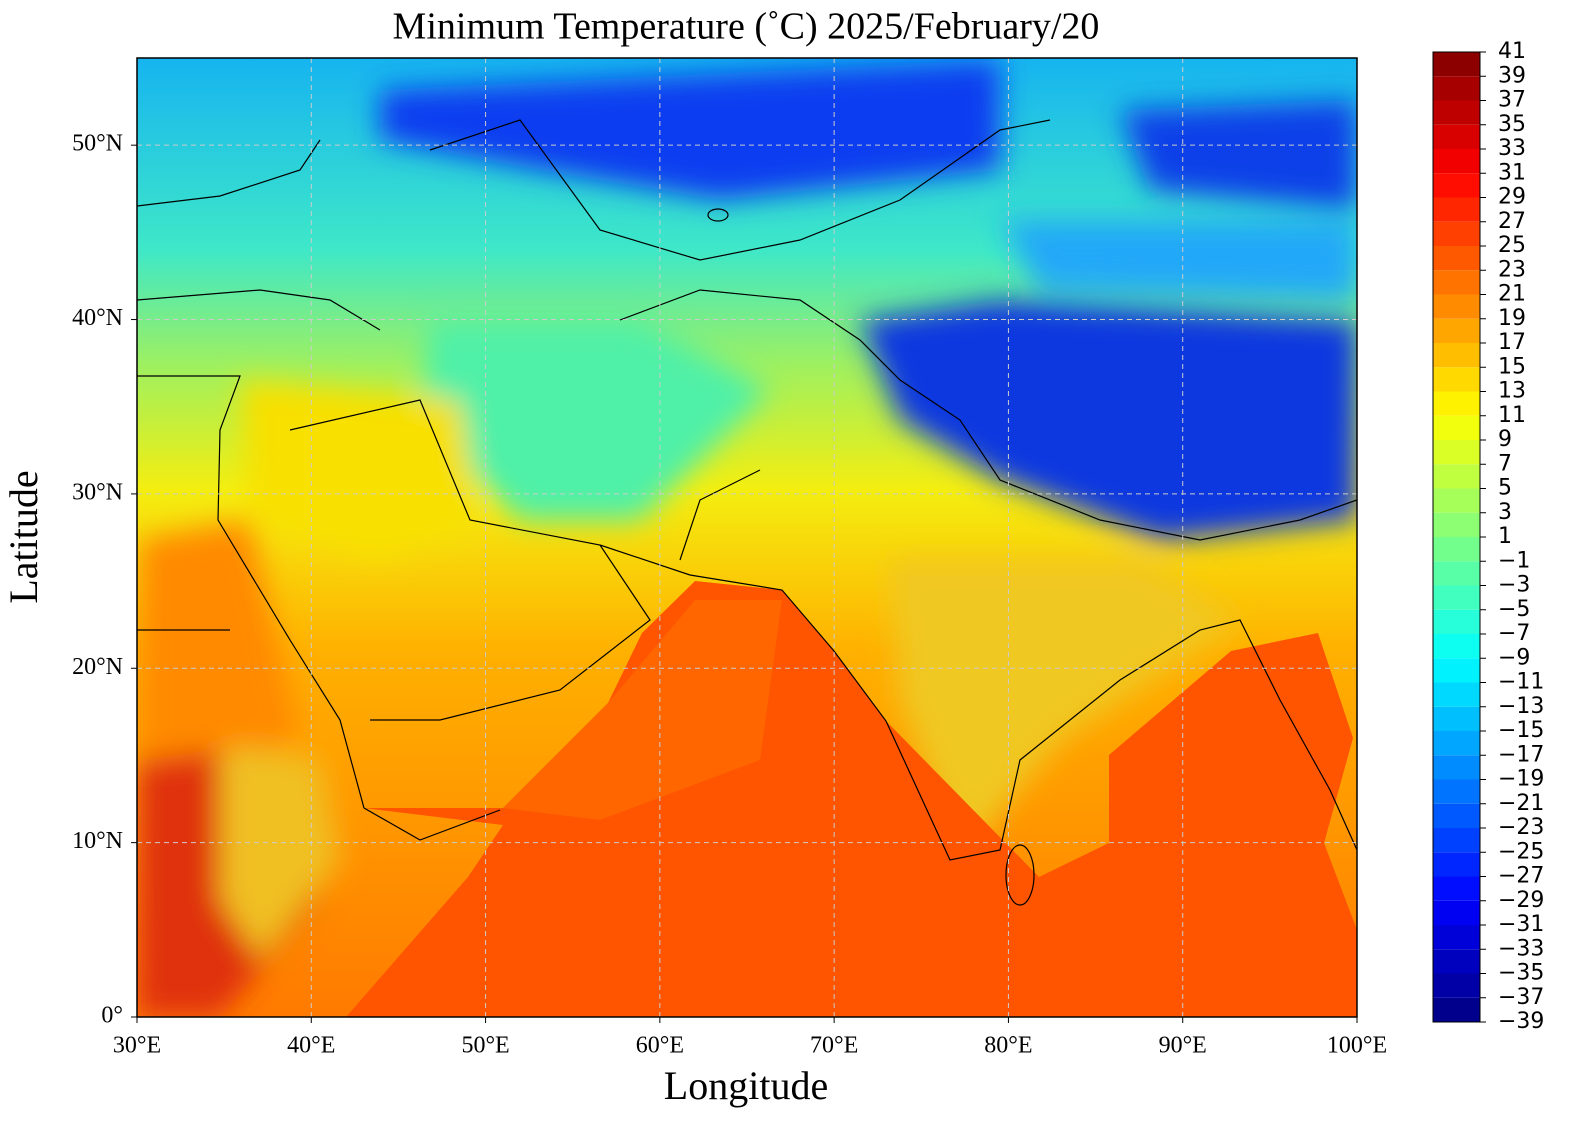 The image size is (1593, 1144). I want to click on colorbar-tick-label: 37, so click(1512, 100).